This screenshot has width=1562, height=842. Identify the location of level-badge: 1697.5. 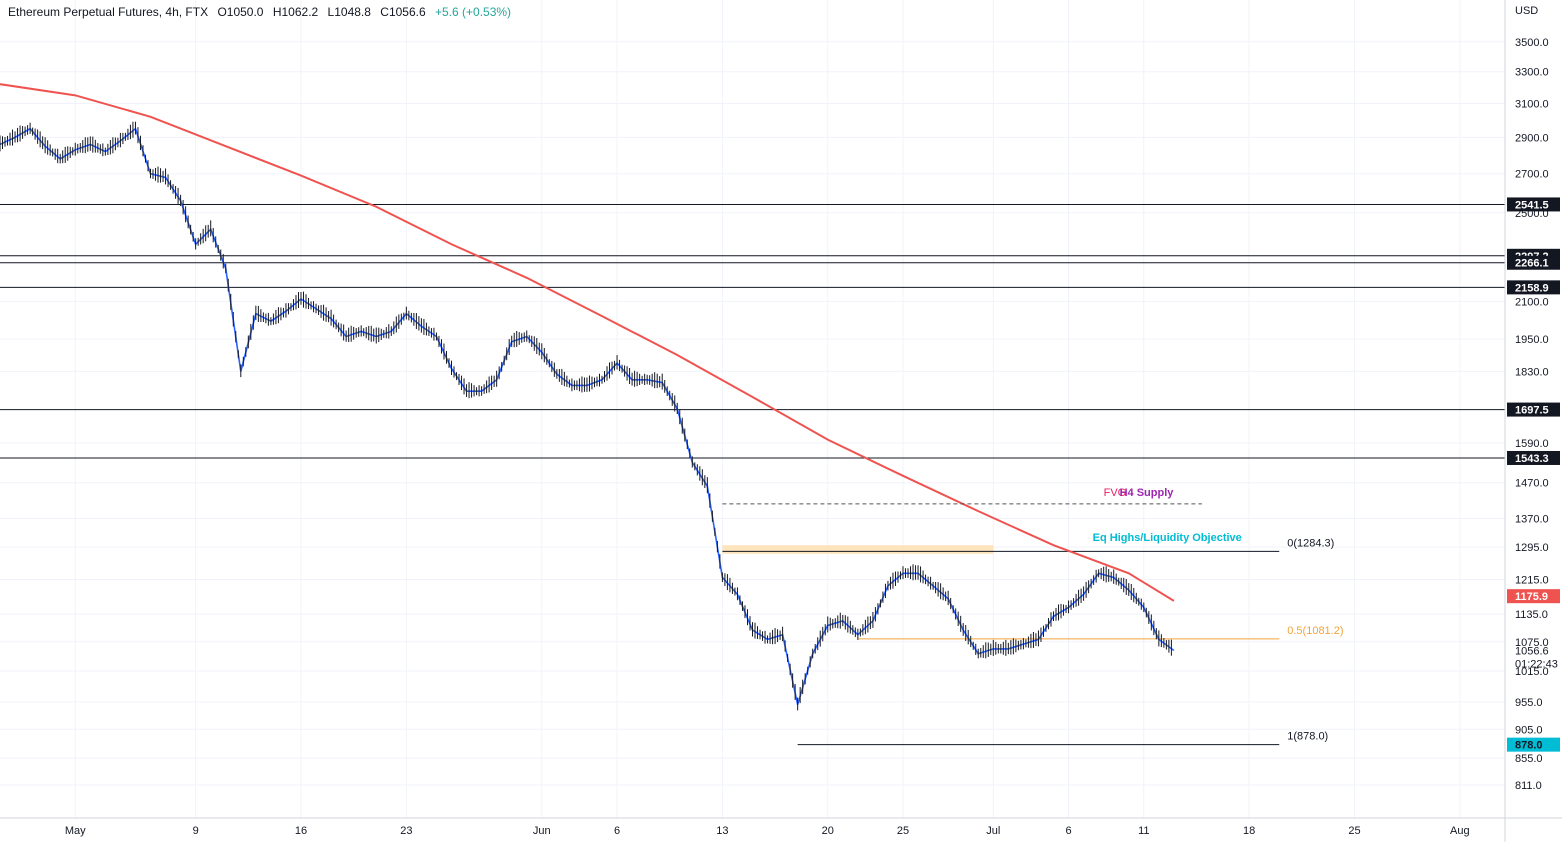
(1532, 411).